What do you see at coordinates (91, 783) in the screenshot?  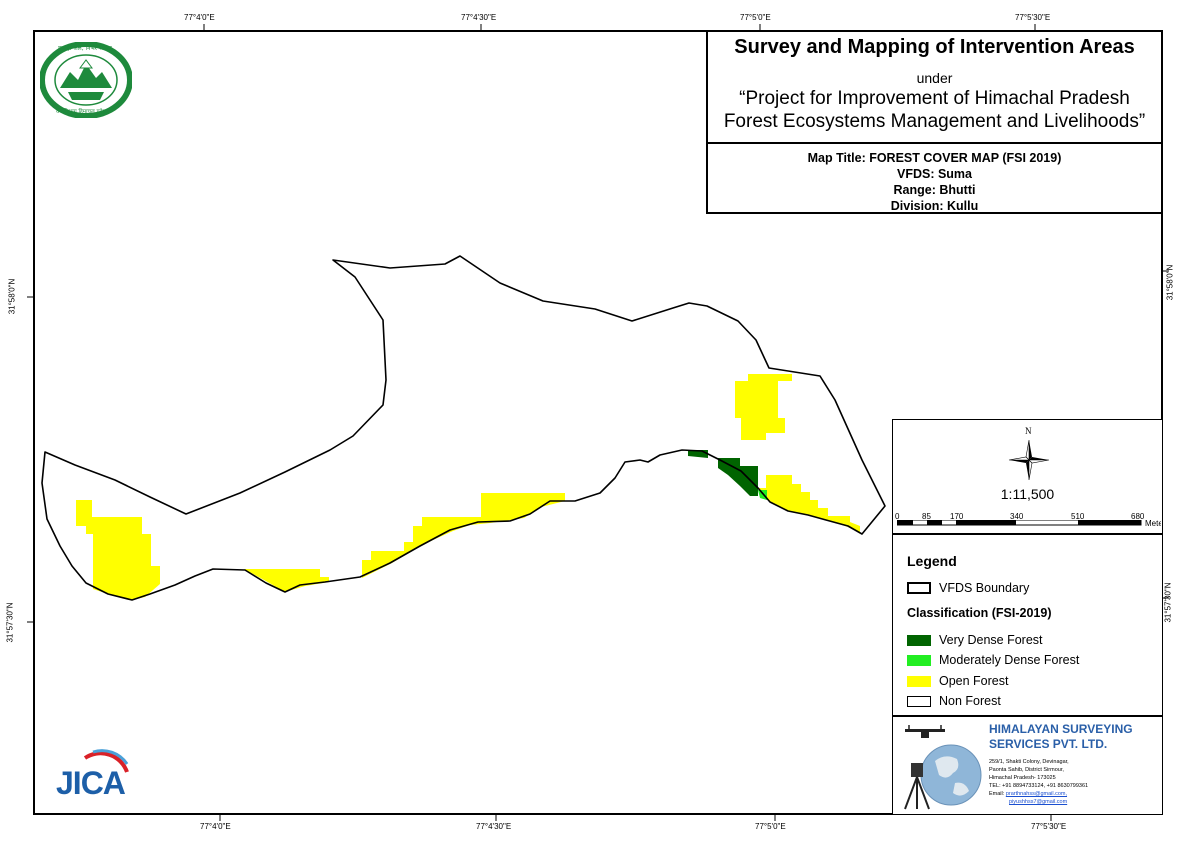 I see `jica-logo-text: JICA` at bounding box center [91, 783].